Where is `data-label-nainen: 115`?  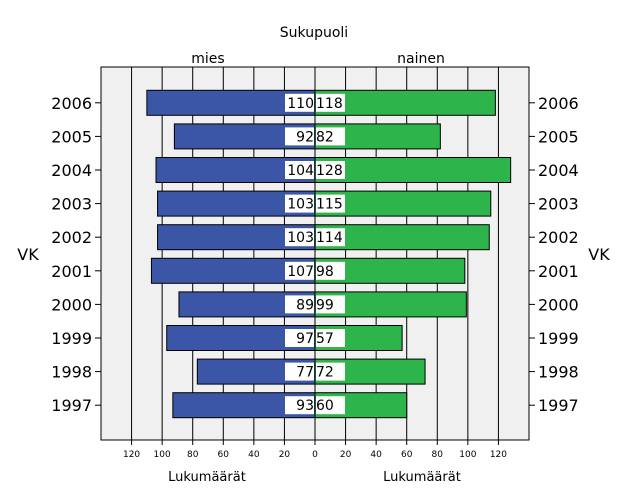
data-label-nainen: 115 is located at coordinates (329, 205).